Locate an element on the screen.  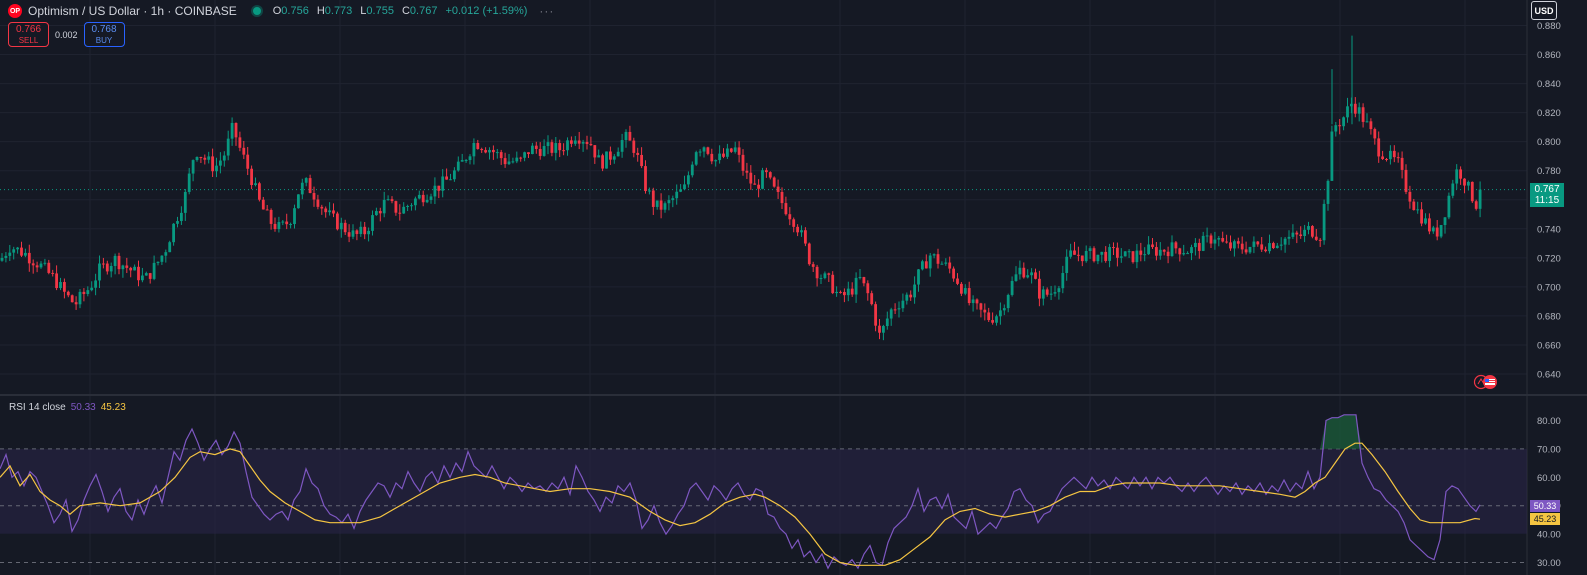
symbol-title: Optimism / US Dollar · 1h · COINBASE is located at coordinates (132, 11).